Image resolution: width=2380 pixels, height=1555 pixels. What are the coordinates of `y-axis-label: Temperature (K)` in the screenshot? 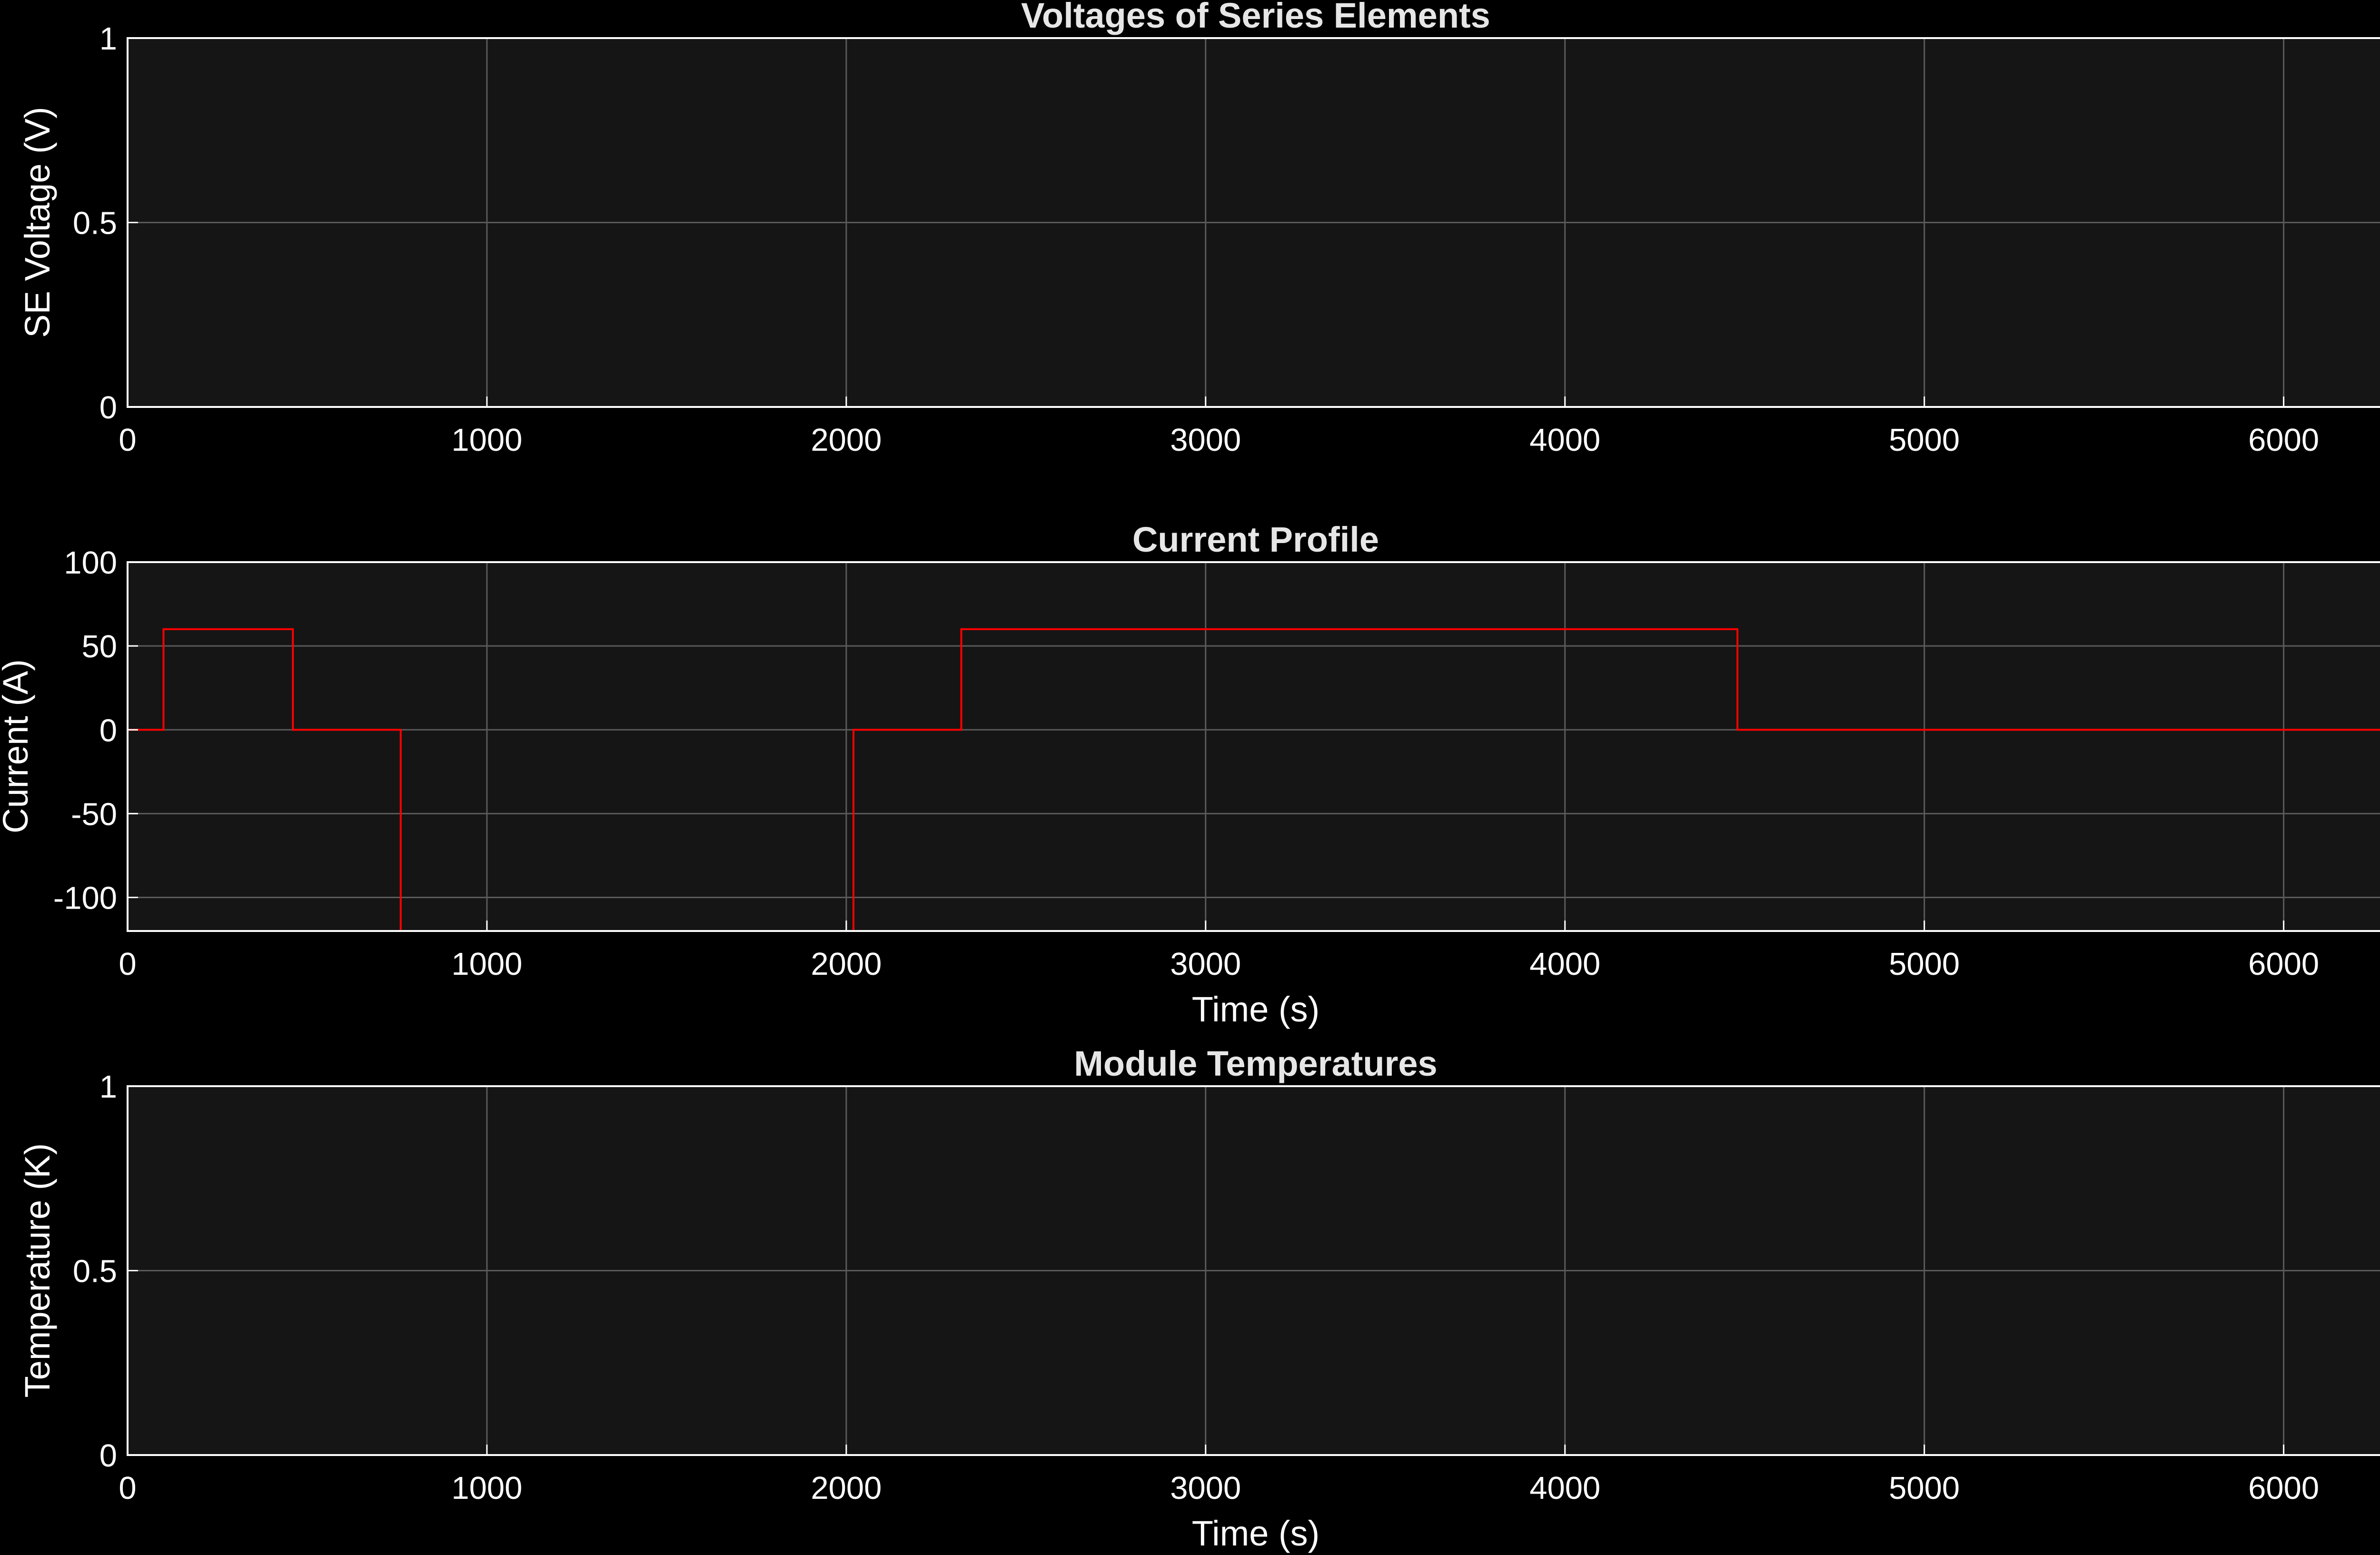 It's located at (37, 1270).